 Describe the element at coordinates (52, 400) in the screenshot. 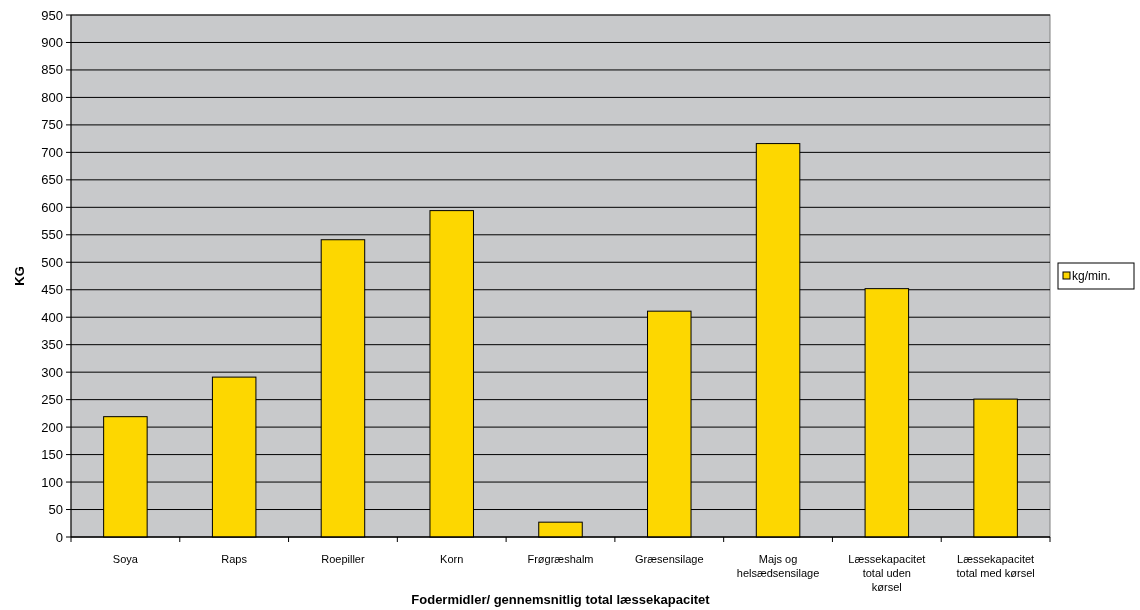

I see `y-tick-label: 250` at that location.